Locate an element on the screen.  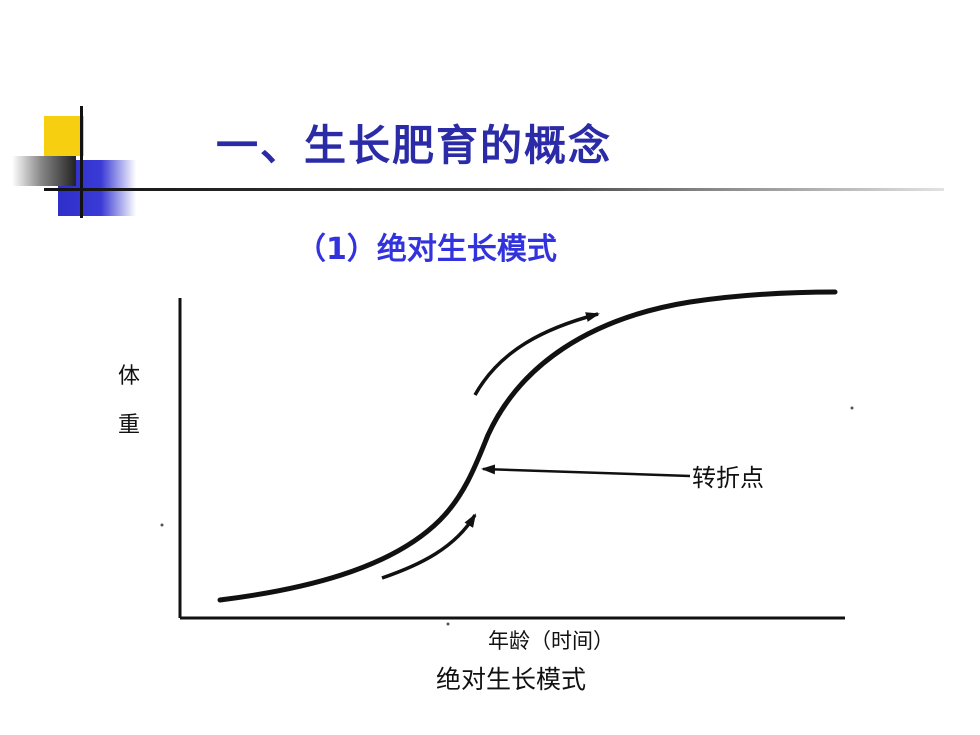
diagram-caption: 绝对生长模式 is located at coordinates (511, 679).